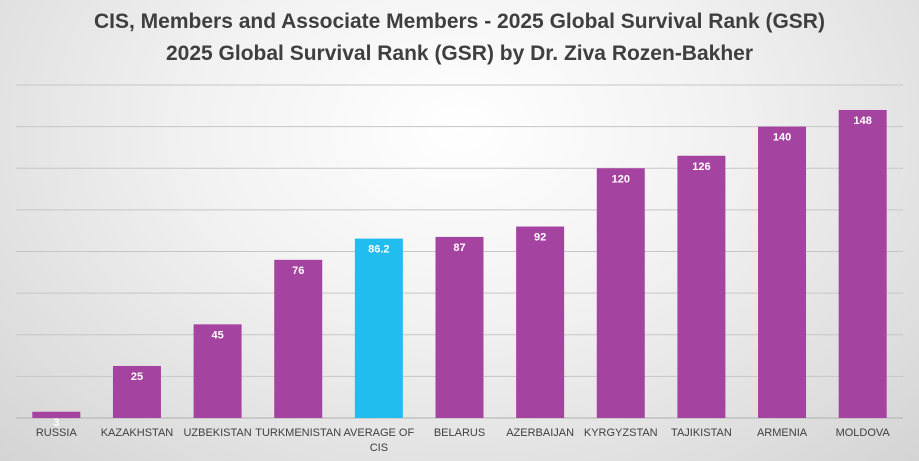 This screenshot has width=919, height=461. Describe the element at coordinates (782, 433) in the screenshot. I see `x-tick-label: ARMENIA` at that location.